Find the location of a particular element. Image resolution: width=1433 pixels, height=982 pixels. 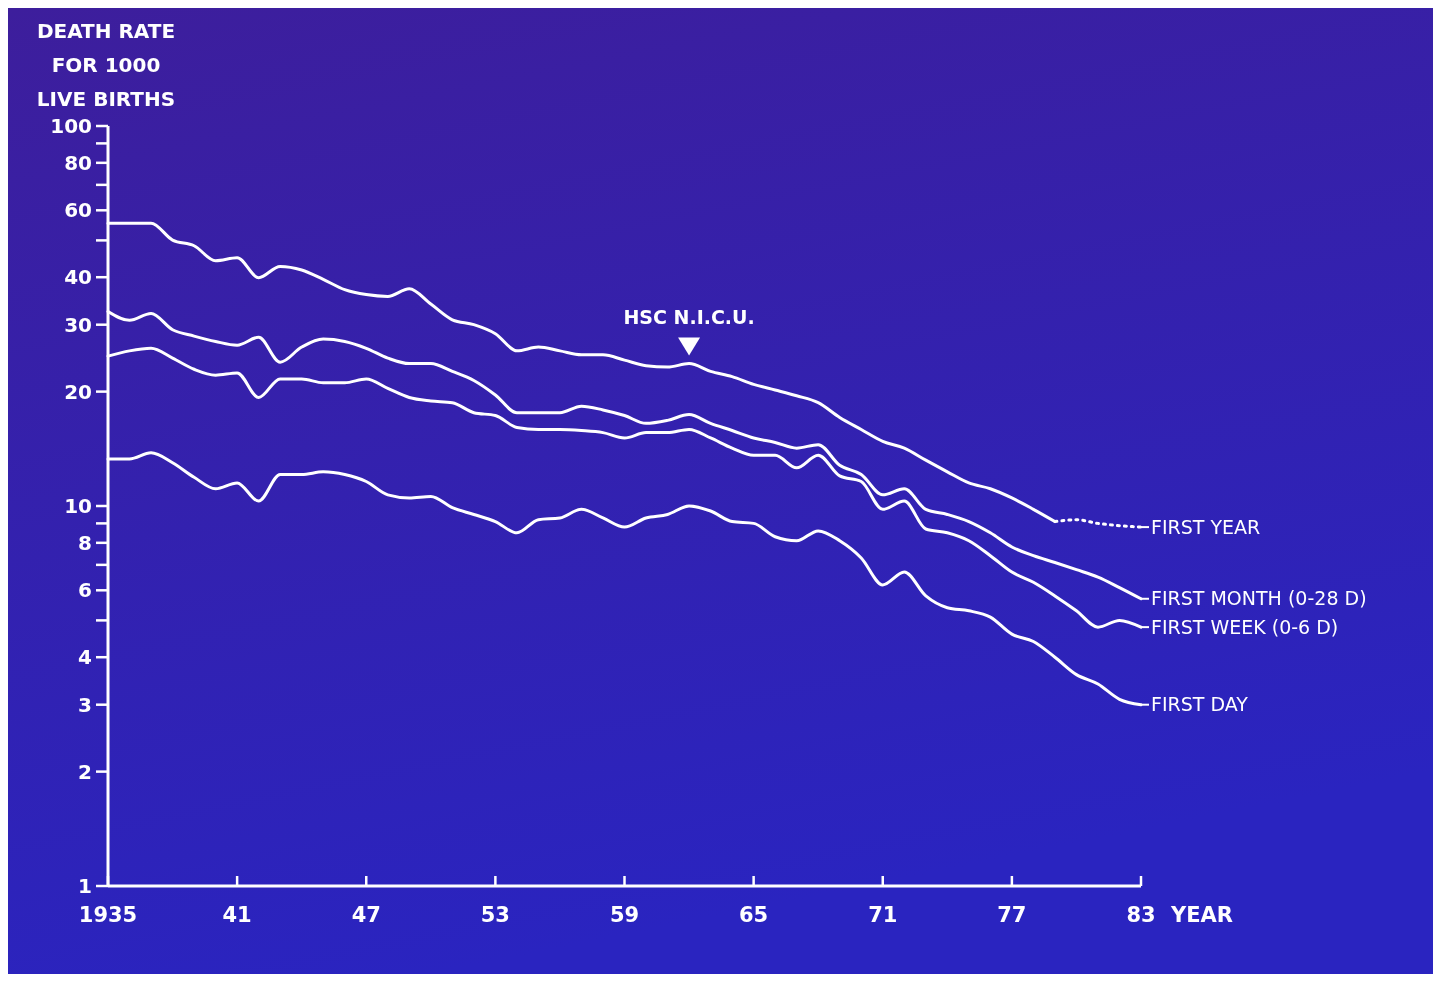

x-tick-label: 65 is located at coordinates (754, 915).